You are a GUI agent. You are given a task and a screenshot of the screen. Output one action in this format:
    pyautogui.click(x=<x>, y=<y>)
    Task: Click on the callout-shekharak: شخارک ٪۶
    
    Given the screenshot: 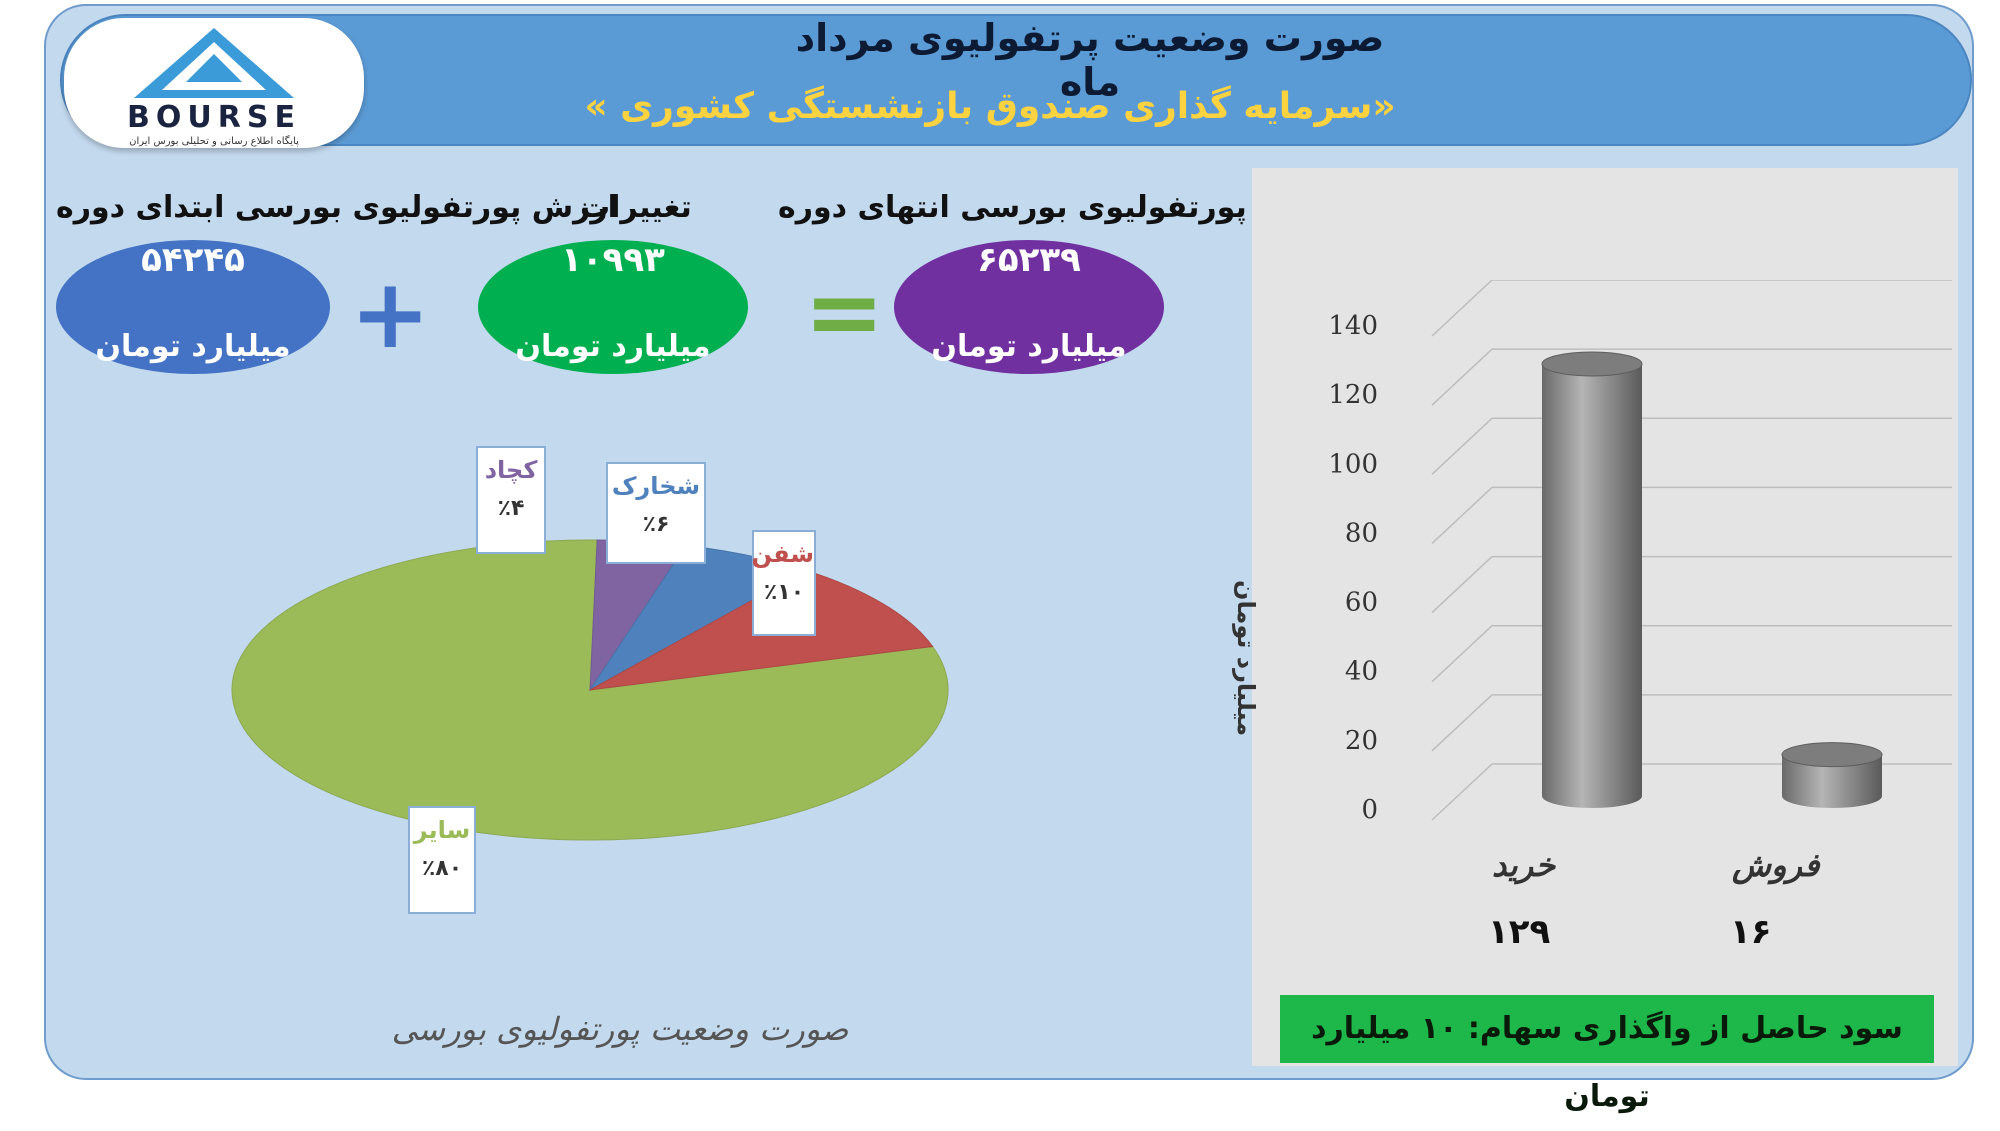 What is the action you would take?
    pyautogui.click(x=656, y=513)
    